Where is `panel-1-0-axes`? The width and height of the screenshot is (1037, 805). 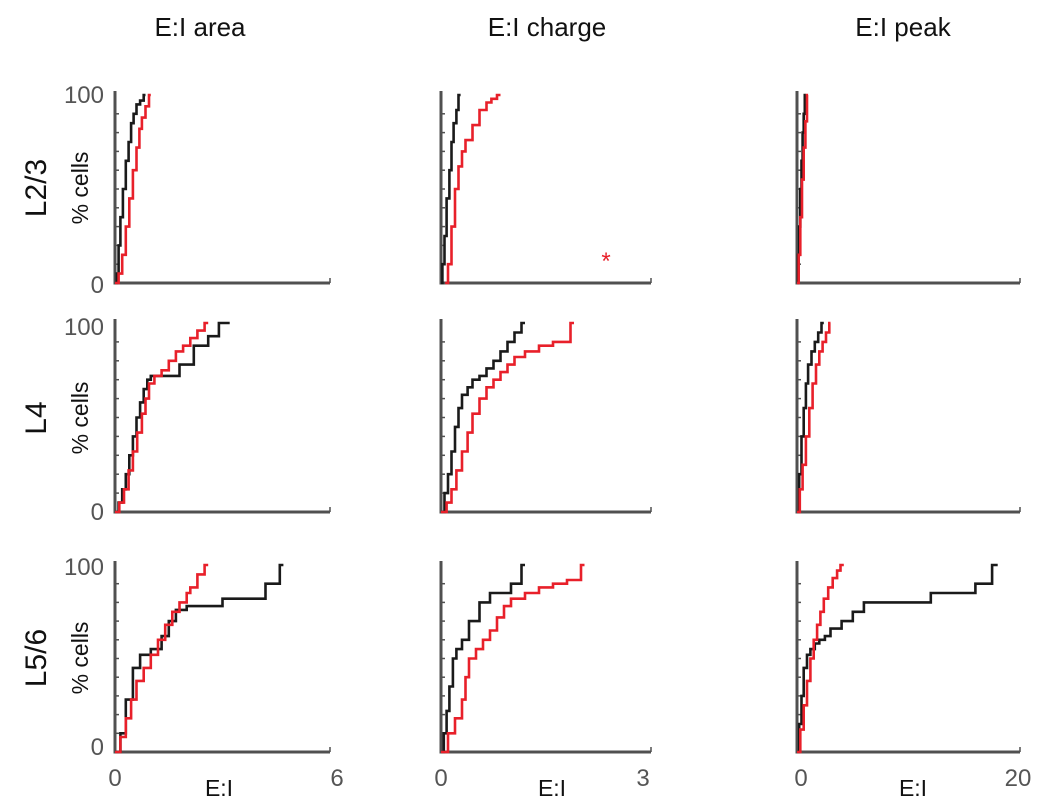 panel-1-0-axes is located at coordinates (221, 416).